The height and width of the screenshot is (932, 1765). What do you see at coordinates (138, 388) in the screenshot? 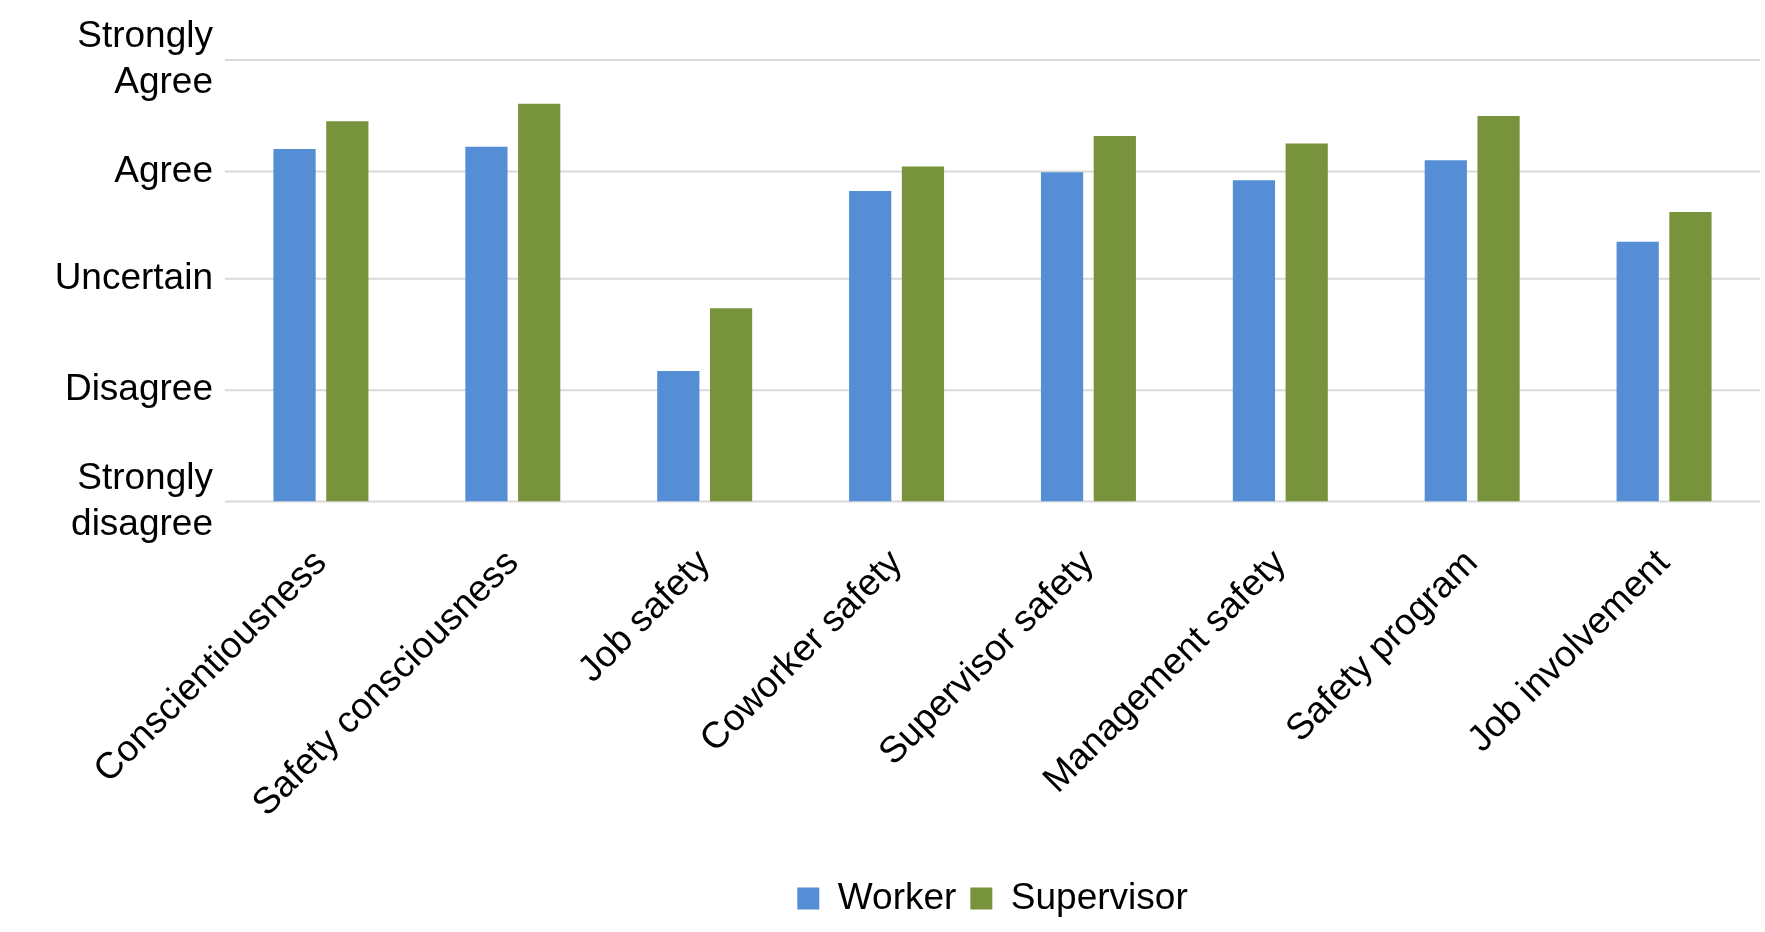
I see `ref-line-label: Disagree` at bounding box center [138, 388].